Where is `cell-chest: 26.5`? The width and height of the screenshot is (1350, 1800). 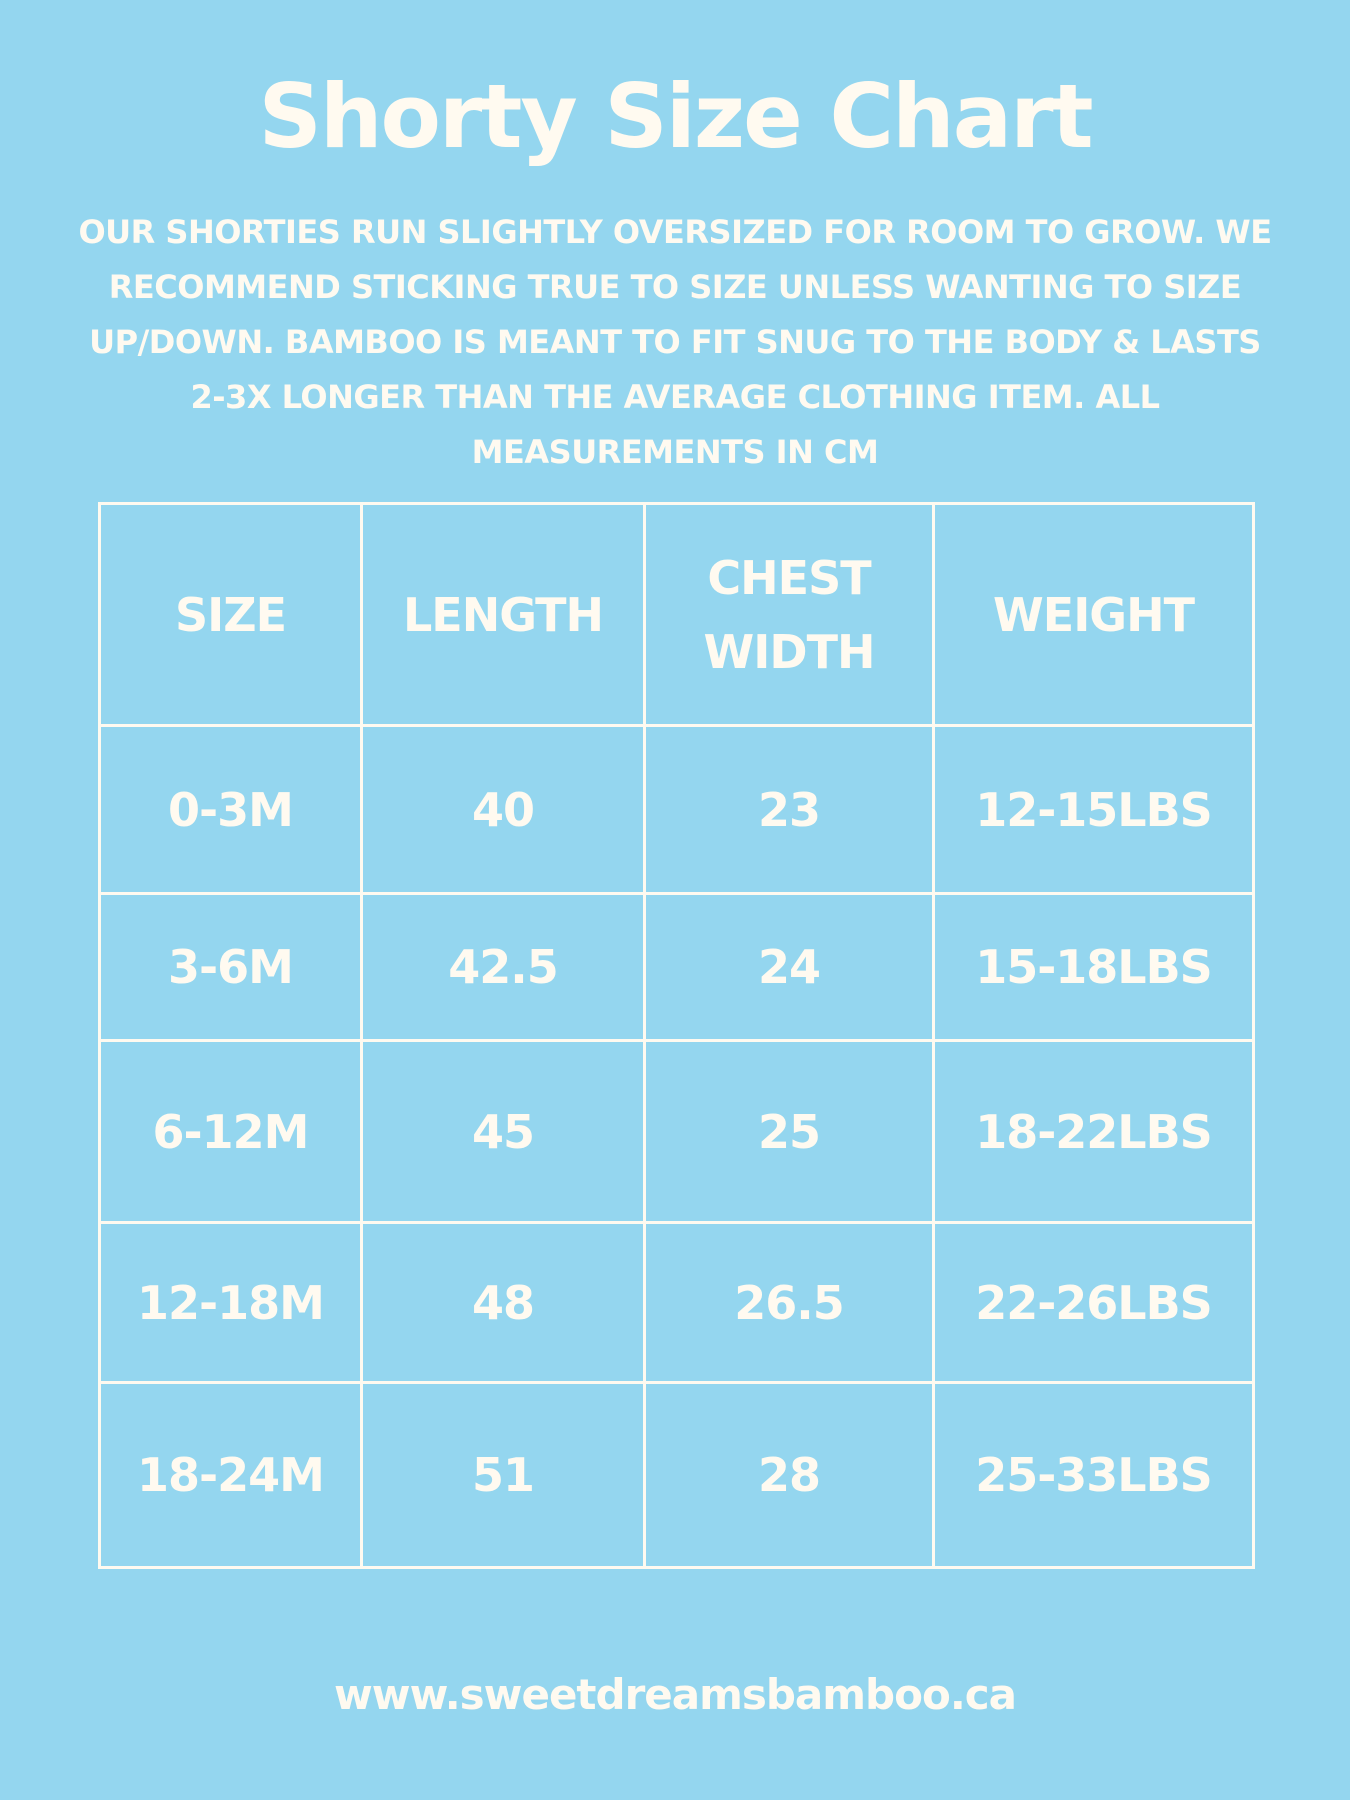
cell-chest: 26.5 is located at coordinates (789, 1302).